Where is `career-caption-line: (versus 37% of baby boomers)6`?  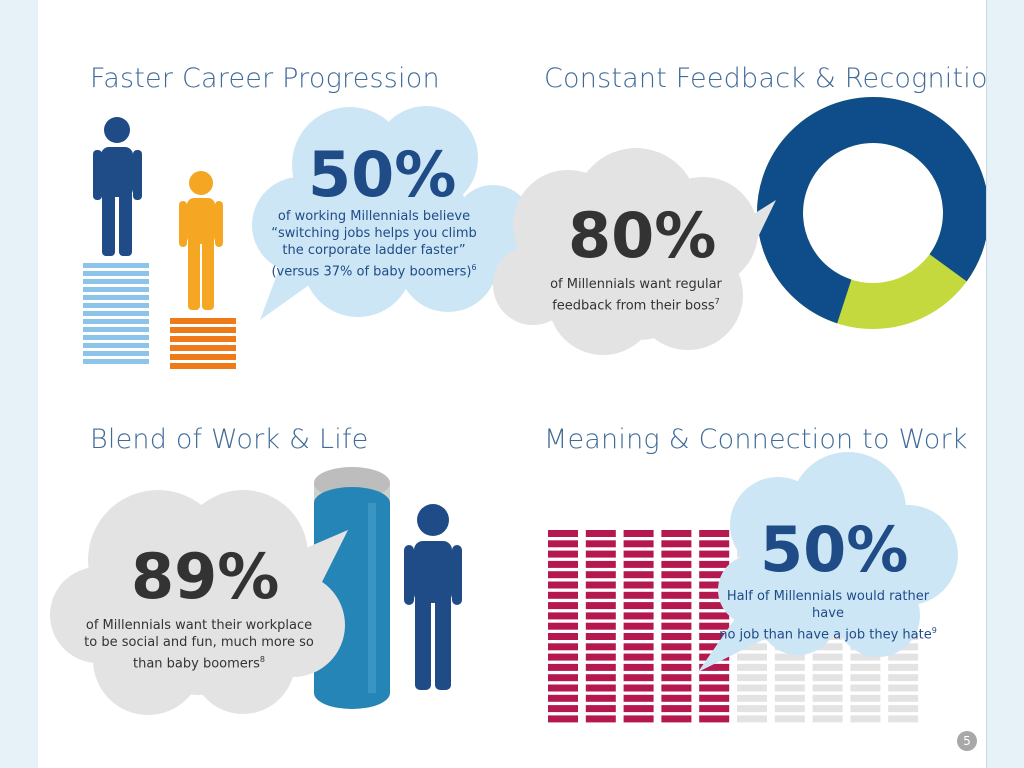 career-caption-line: (versus 37% of baby boomers)6 is located at coordinates (374, 269).